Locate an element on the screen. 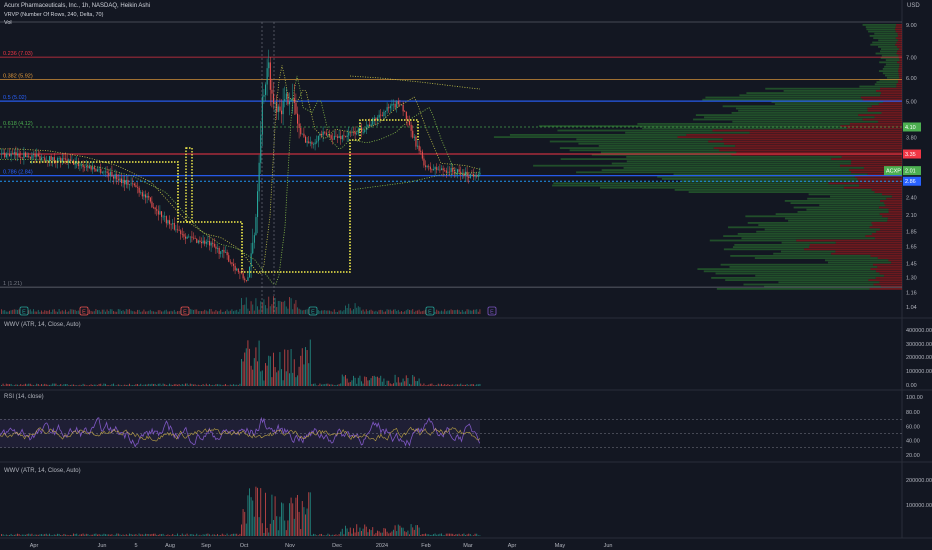 The width and height of the screenshot is (932, 550). price-tag-current: 2.01 is located at coordinates (910, 172).